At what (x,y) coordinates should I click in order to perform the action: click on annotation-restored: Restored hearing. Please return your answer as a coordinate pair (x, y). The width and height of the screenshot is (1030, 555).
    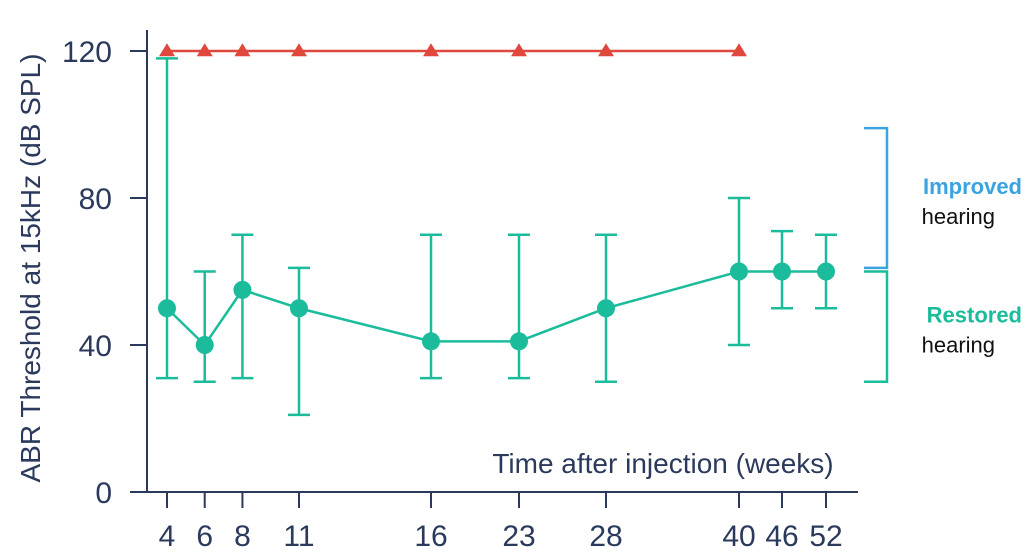
    Looking at the image, I should click on (943, 326).